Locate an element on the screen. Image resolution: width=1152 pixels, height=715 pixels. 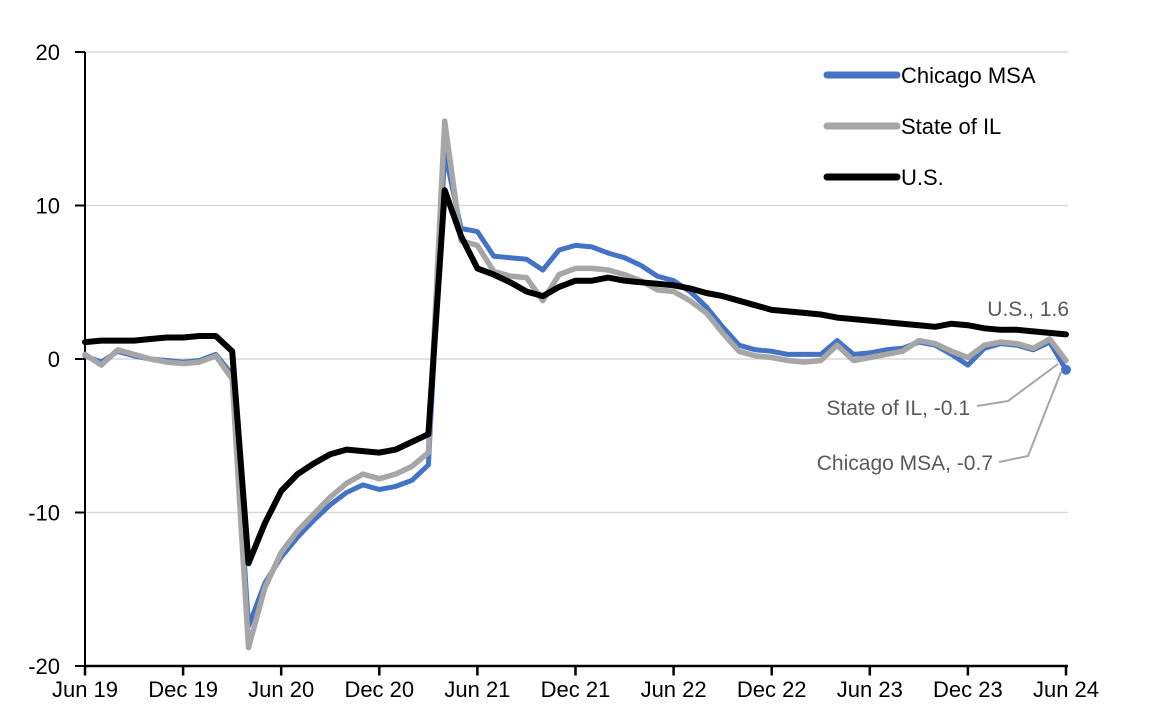
annotation-u-s: U.S., 1.6 is located at coordinates (1028, 309).